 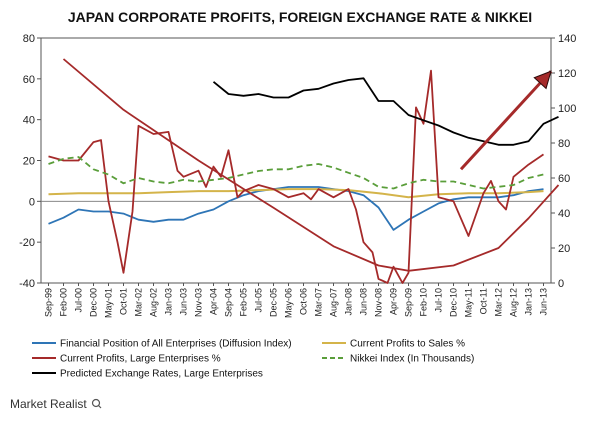 I want to click on x-tick-label: Jul-05, so click(x=259, y=300).